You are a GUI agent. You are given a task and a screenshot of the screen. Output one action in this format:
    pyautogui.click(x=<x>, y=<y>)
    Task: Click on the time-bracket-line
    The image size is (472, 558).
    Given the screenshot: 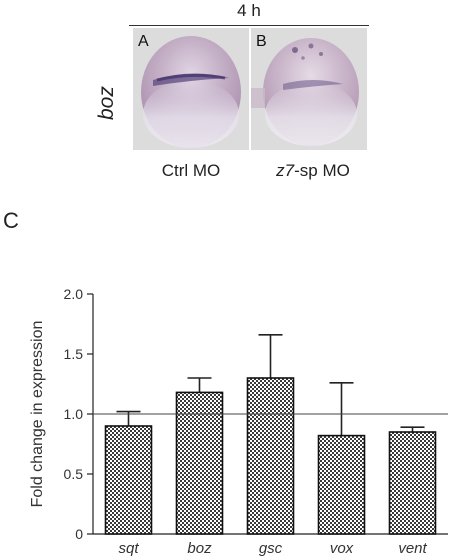 What is the action you would take?
    pyautogui.click(x=249, y=25)
    